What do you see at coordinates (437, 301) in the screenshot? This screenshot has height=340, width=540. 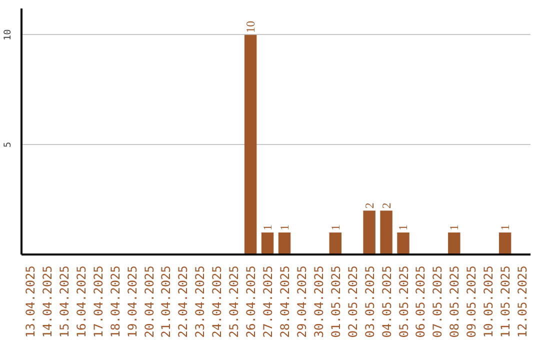 I see `x-tick-label: 07.05.2025` at bounding box center [437, 301].